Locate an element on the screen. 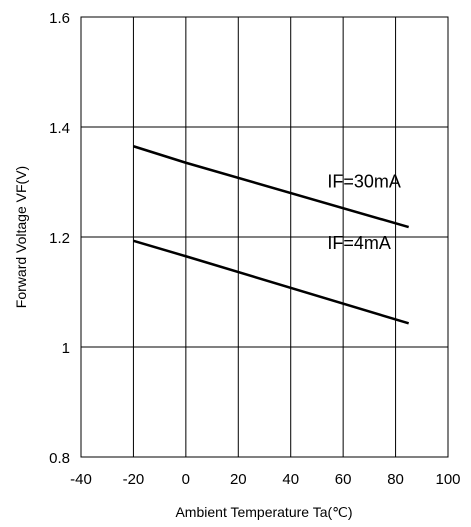 This screenshot has height=527, width=471. x-axis-title: Ambient Temperature Ta(℃) is located at coordinates (263, 512).